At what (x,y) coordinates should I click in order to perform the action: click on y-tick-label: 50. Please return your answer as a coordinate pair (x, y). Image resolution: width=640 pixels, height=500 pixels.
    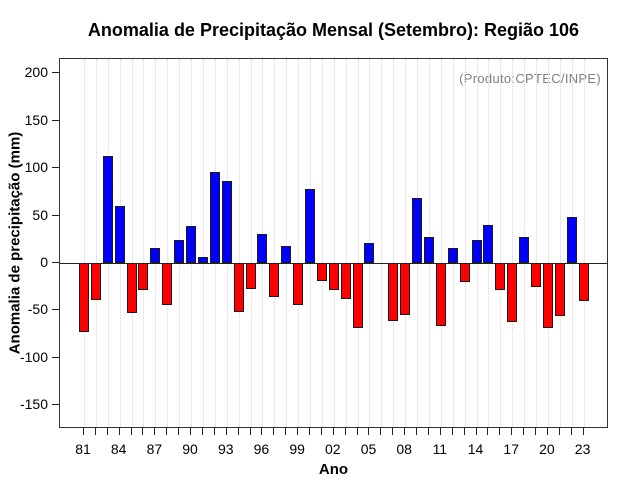
    Looking at the image, I should click on (40, 214).